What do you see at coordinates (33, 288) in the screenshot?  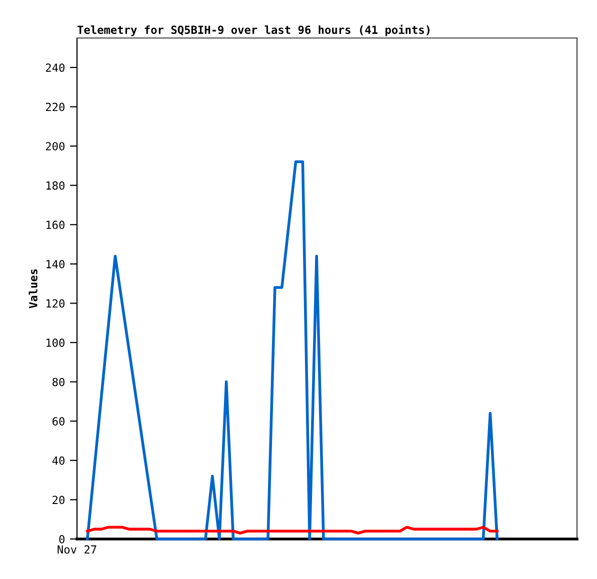 I see `y-axis-title: Values` at bounding box center [33, 288].